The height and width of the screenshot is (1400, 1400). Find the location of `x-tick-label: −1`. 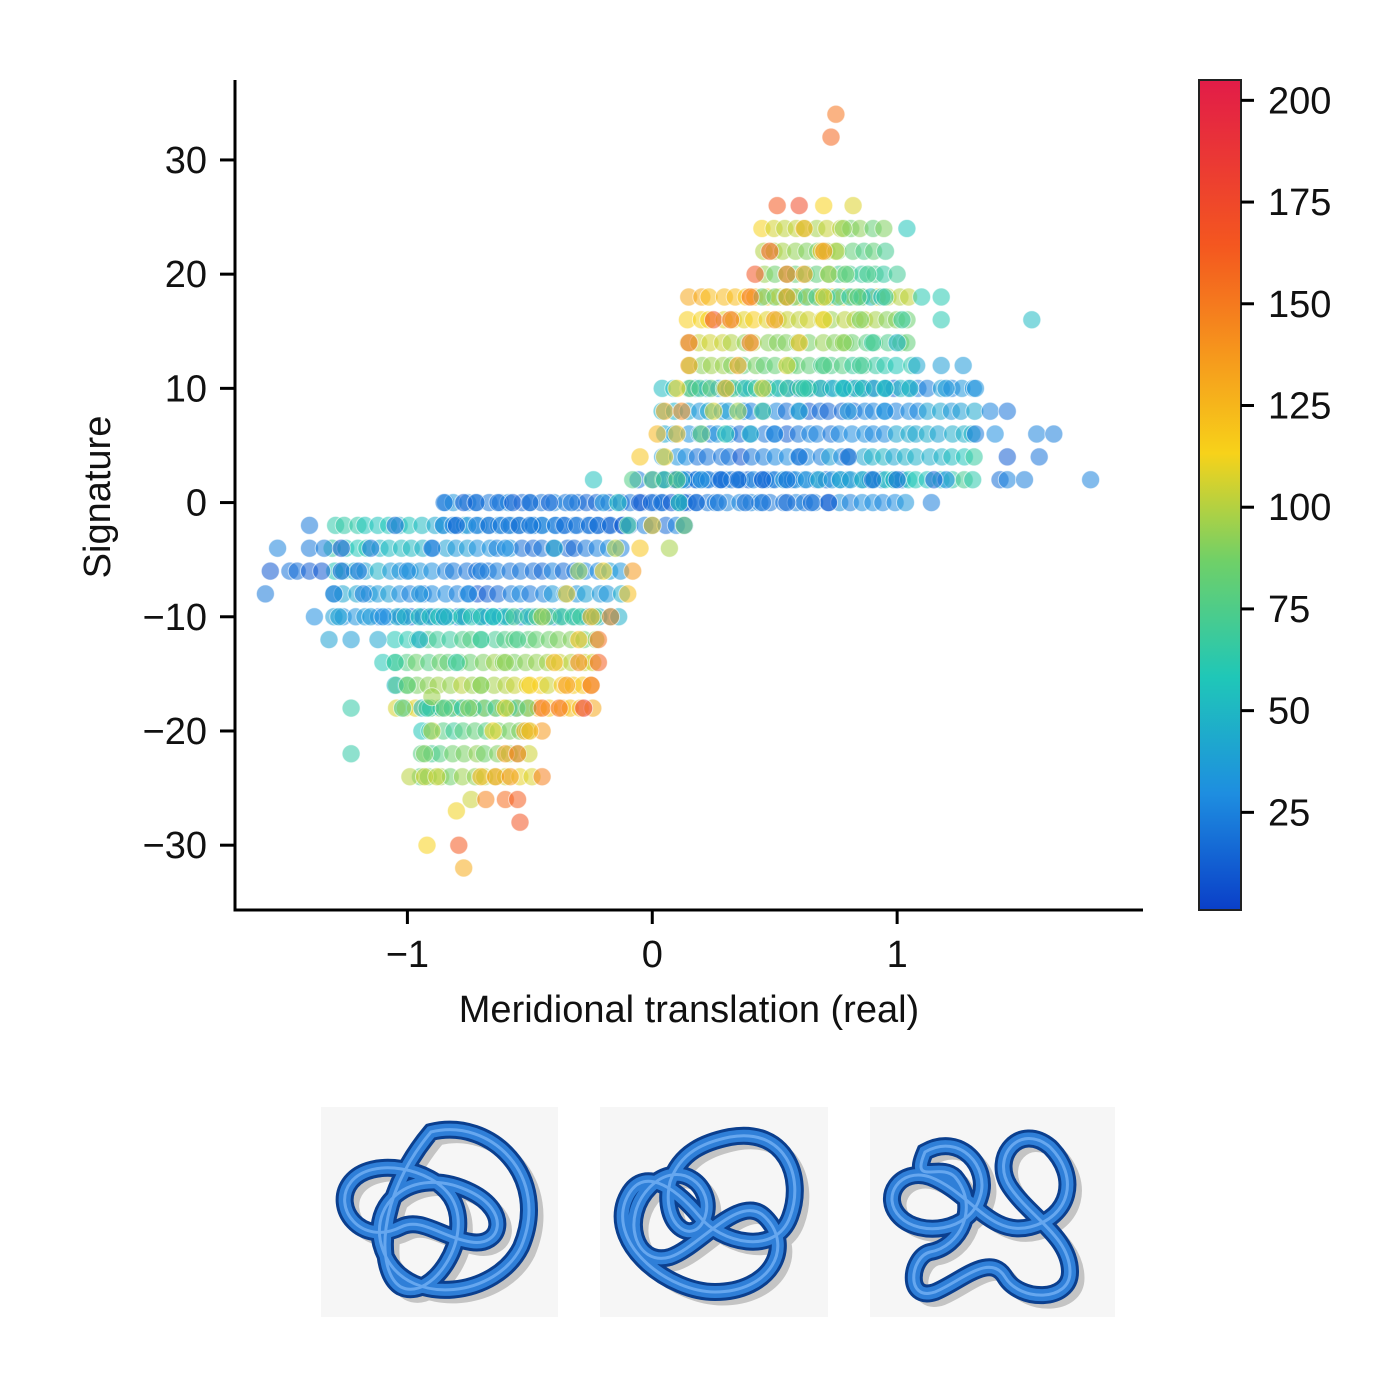

x-tick-label: −1 is located at coordinates (407, 955).